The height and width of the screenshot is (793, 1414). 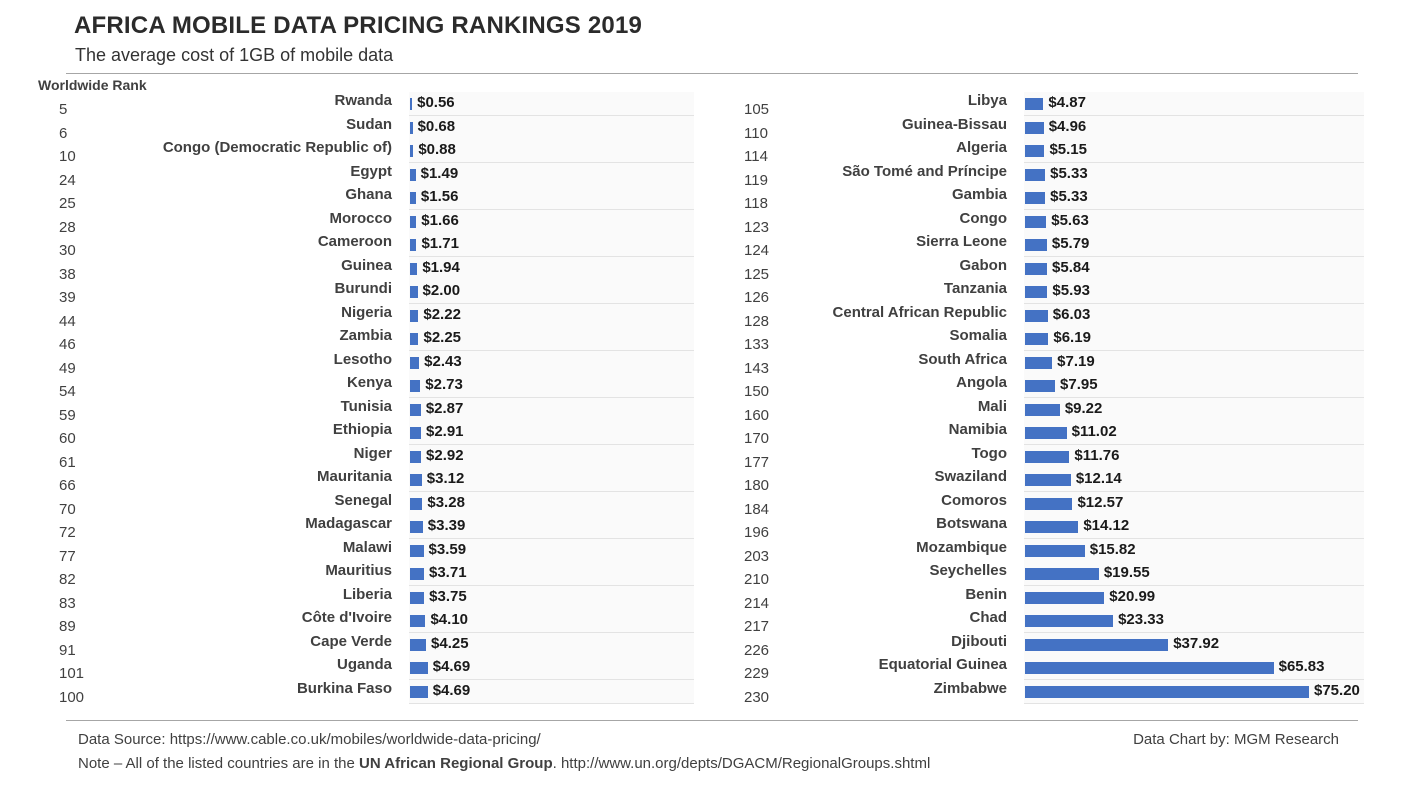 I want to click on bar-row: 105 Libya $4.87, so click(x=1050, y=105).